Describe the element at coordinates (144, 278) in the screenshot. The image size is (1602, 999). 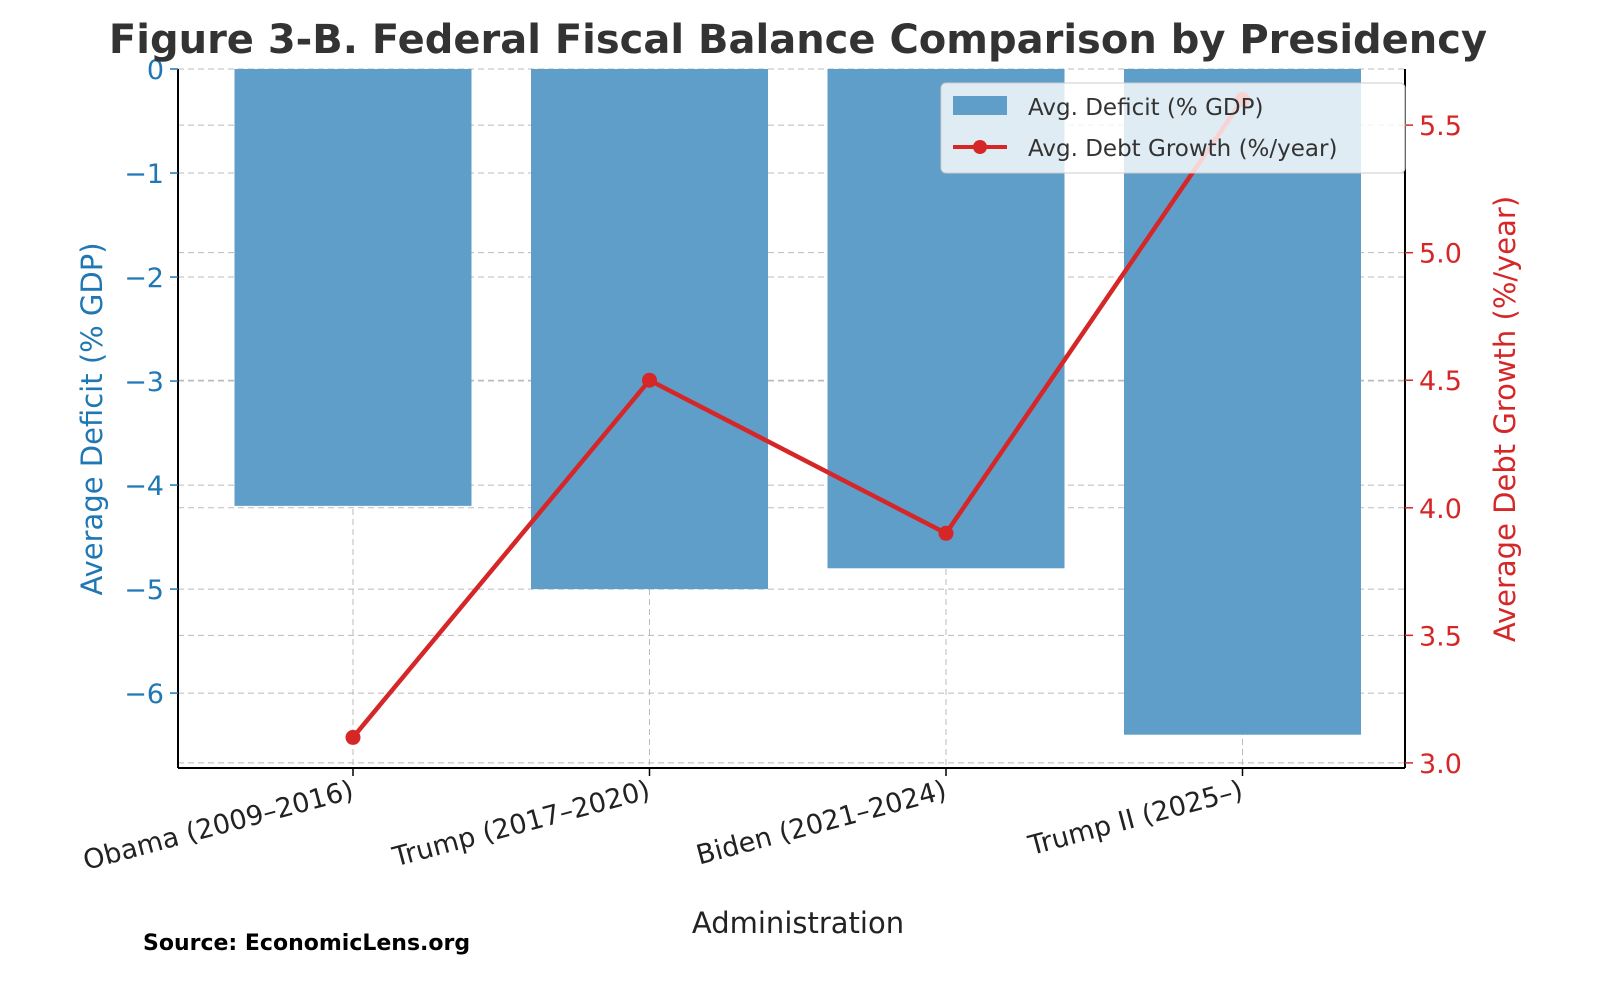
I see `tick-label-left: −2` at that location.